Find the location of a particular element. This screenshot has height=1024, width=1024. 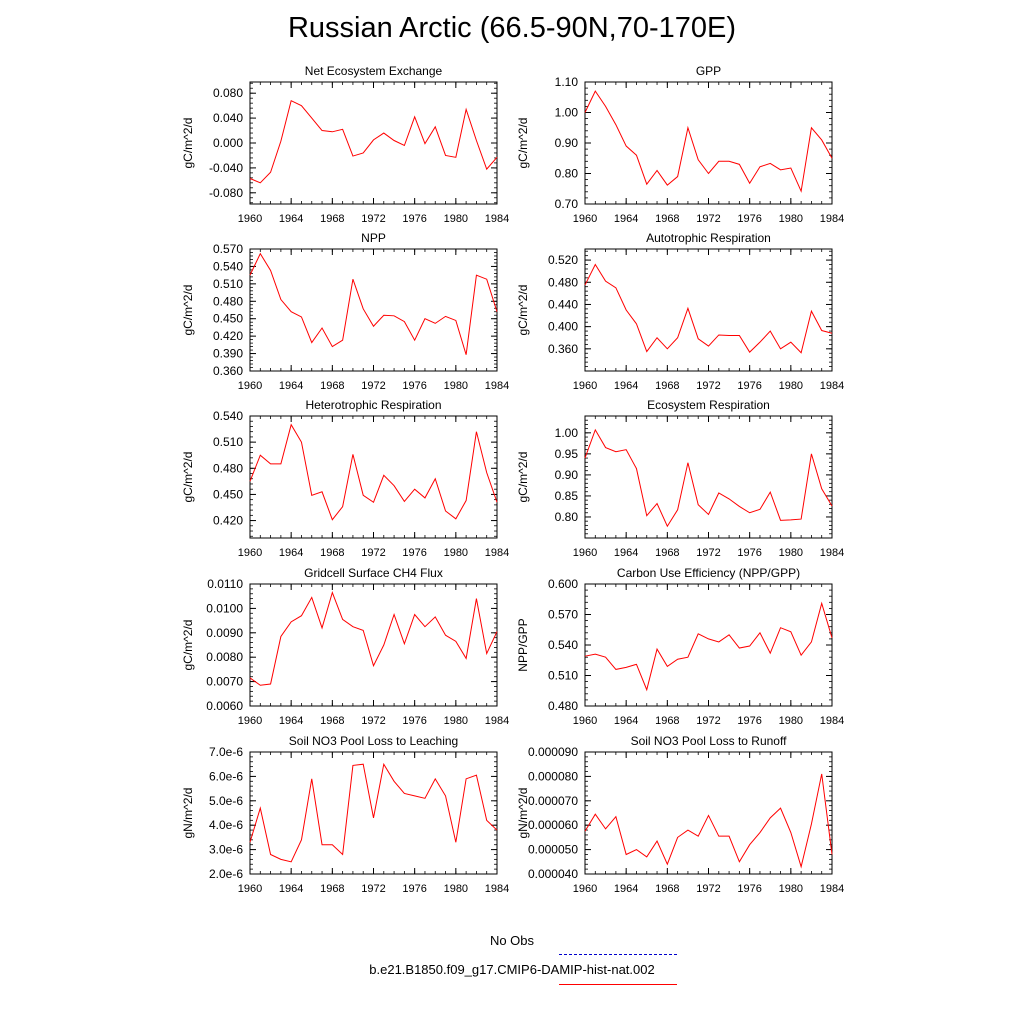

y-tick-label: 0.000050 is located at coordinates (553, 850).